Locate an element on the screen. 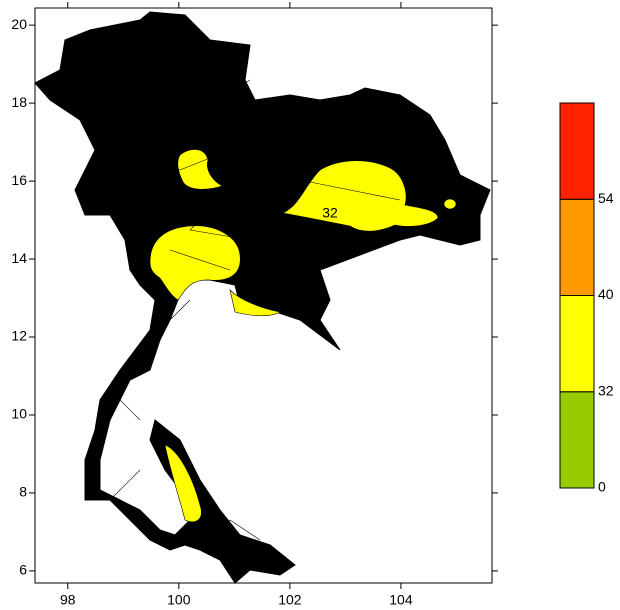 This screenshot has width=620, height=610. y-tick-label: 18 is located at coordinates (19, 102).